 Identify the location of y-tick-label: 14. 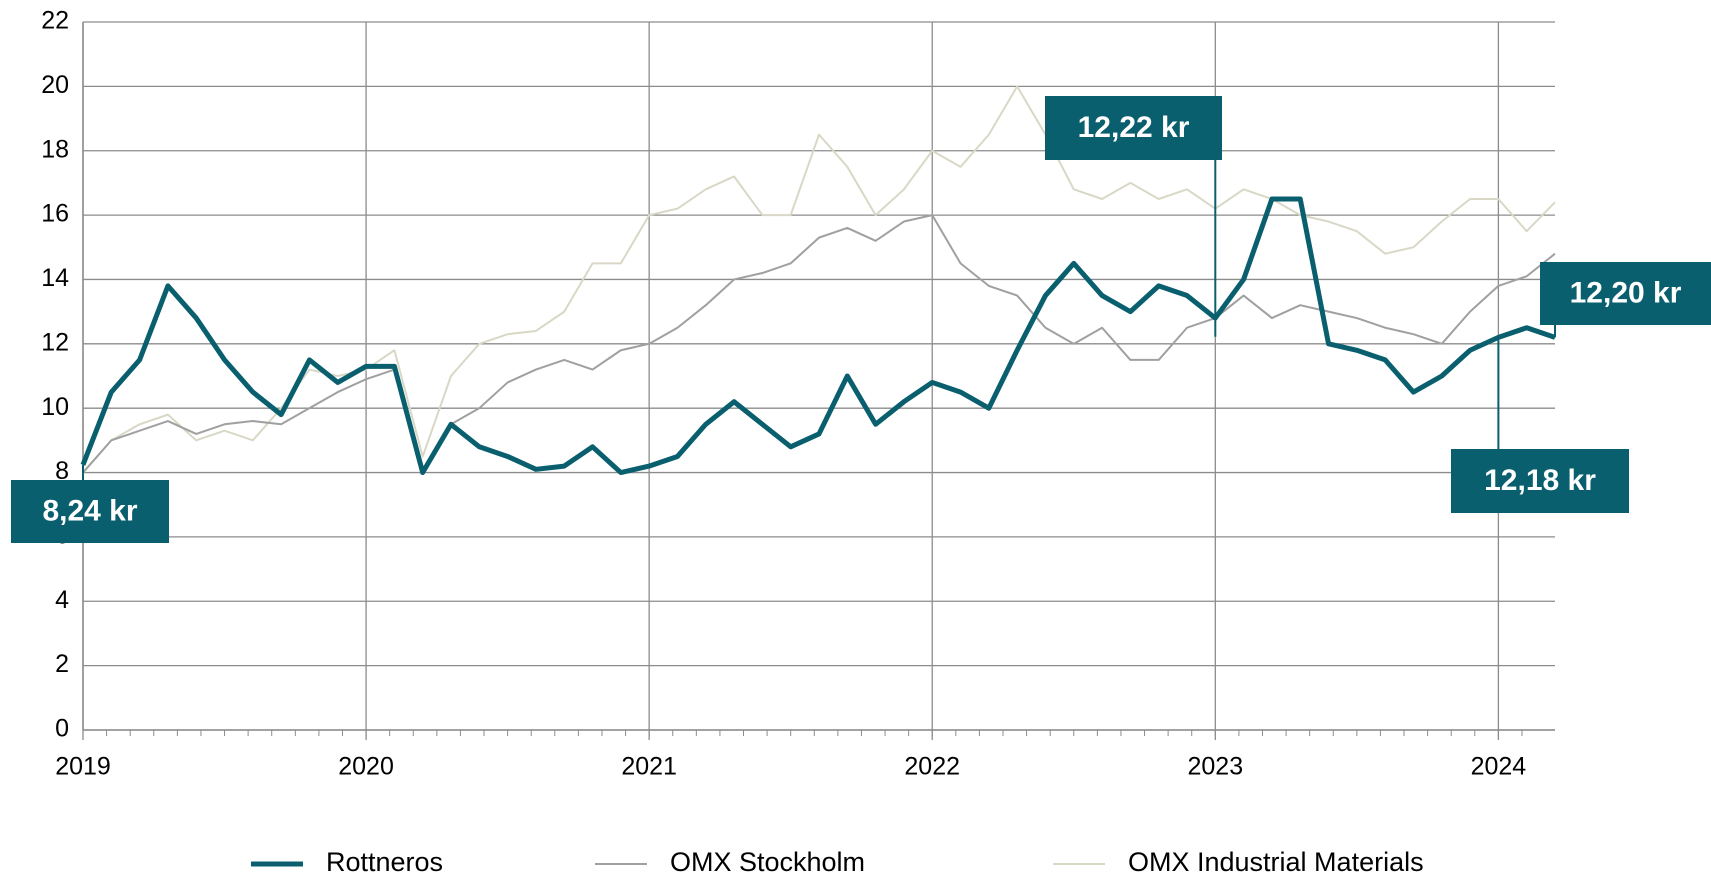
(55, 278).